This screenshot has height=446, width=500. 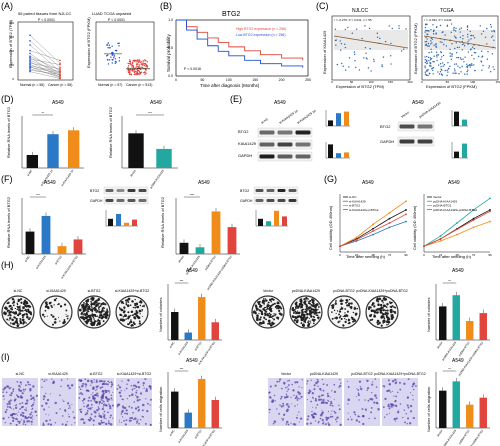 I want to click on f-left-mini, so click(x=121, y=218).